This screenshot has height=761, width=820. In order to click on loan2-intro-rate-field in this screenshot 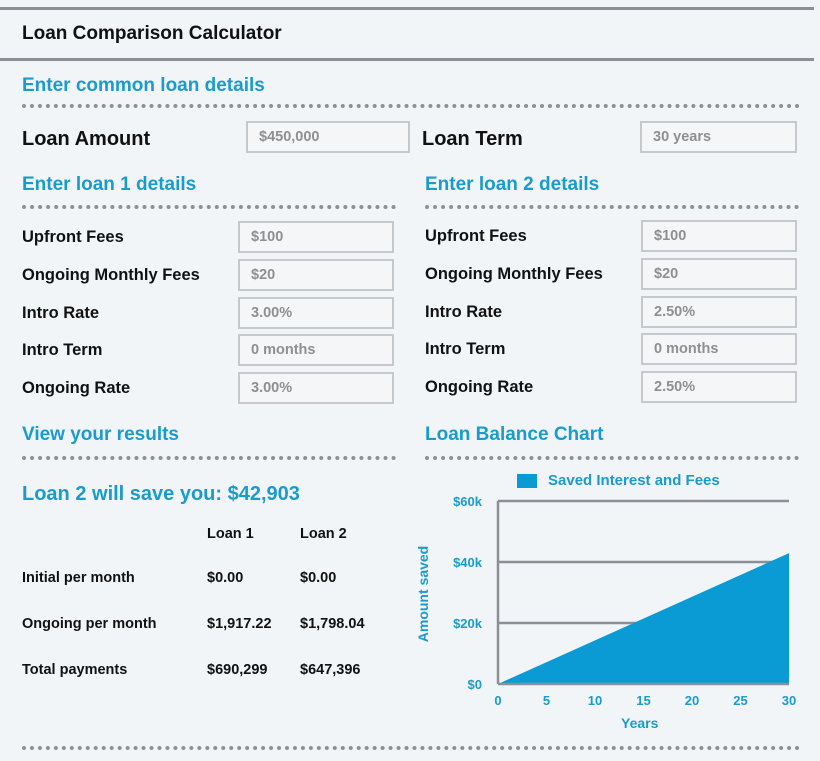, I will do `click(719, 312)`.